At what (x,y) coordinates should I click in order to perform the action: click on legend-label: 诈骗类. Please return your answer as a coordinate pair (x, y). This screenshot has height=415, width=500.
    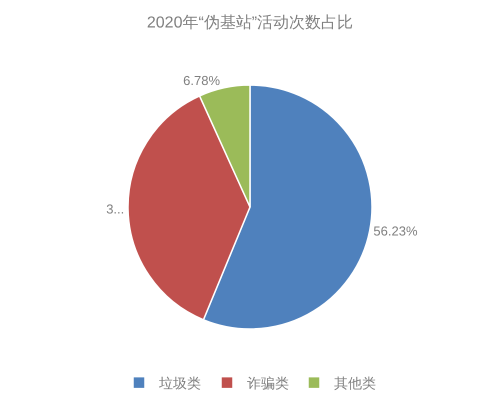
    Looking at the image, I should click on (268, 383).